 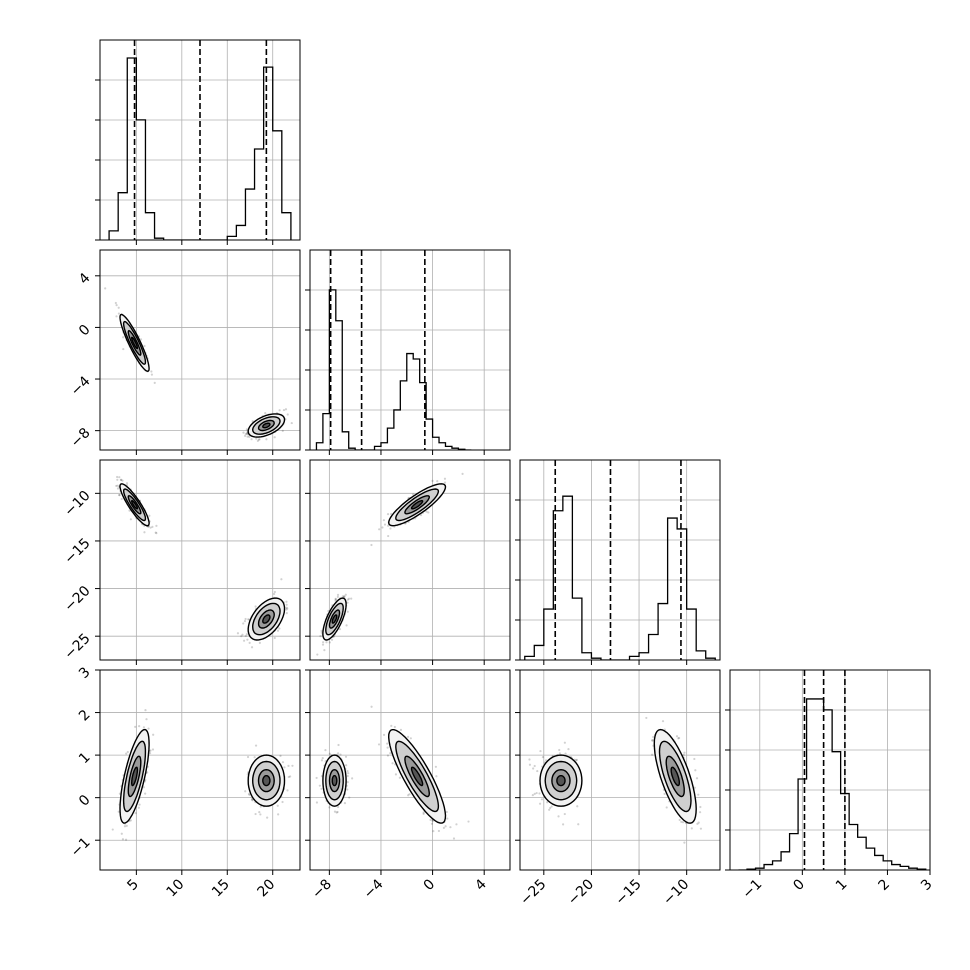 What do you see at coordinates (430, 885) in the screenshot?
I see `x-tick-label: 0` at bounding box center [430, 885].